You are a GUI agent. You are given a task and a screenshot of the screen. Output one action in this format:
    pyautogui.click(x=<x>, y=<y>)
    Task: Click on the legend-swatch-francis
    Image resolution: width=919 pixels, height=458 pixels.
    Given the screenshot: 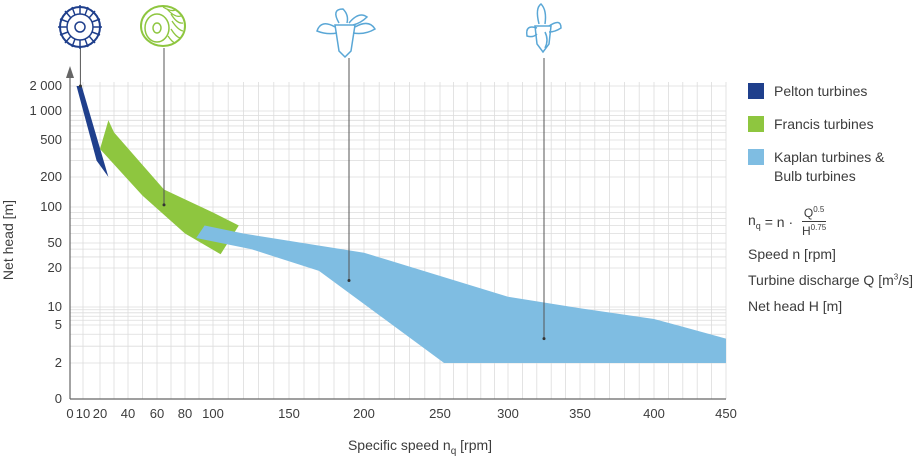 What is the action you would take?
    pyautogui.click(x=756, y=124)
    